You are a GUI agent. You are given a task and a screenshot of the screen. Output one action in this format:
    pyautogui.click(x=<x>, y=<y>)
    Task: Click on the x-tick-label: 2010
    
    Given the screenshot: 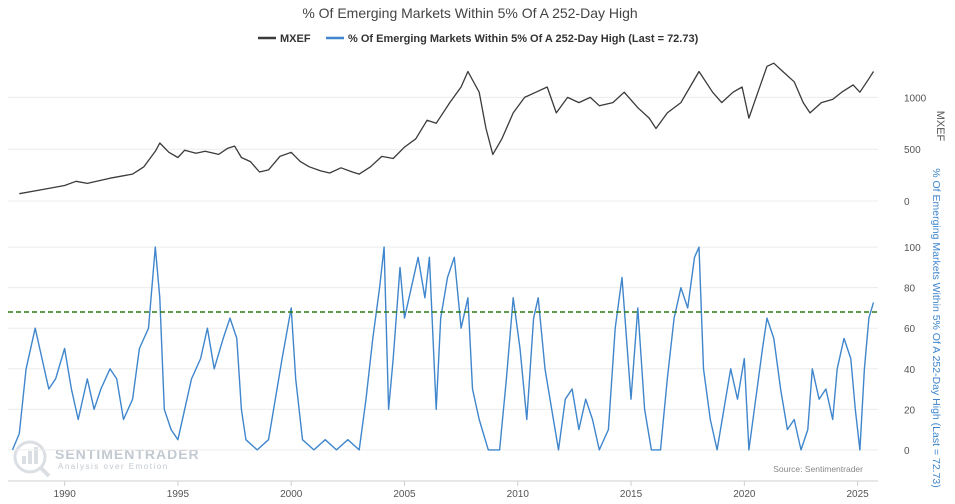 What is the action you would take?
    pyautogui.click(x=518, y=494)
    